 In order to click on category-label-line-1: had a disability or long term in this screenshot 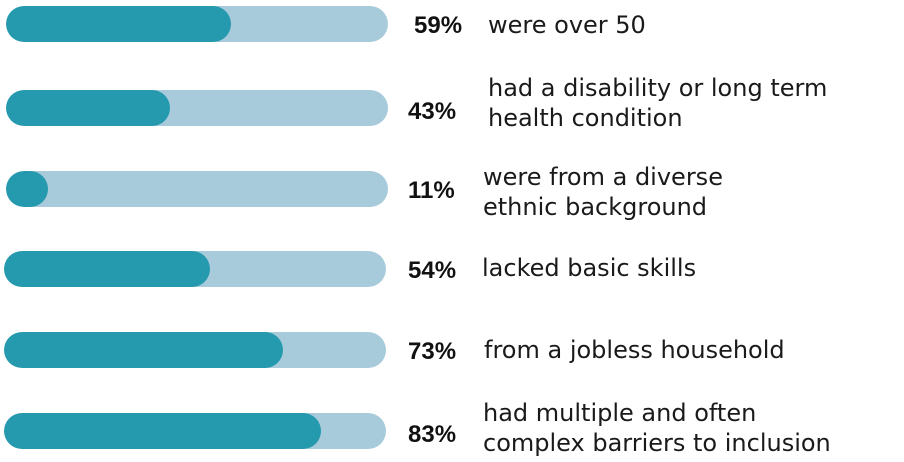, I will do `click(658, 88)`.